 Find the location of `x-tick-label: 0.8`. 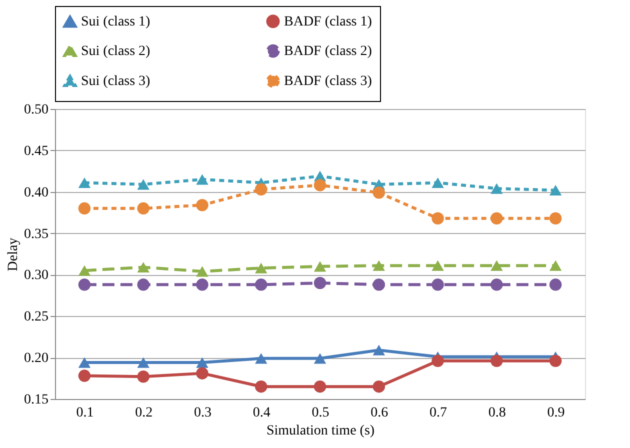

x-tick-label: 0.8 is located at coordinates (497, 413).